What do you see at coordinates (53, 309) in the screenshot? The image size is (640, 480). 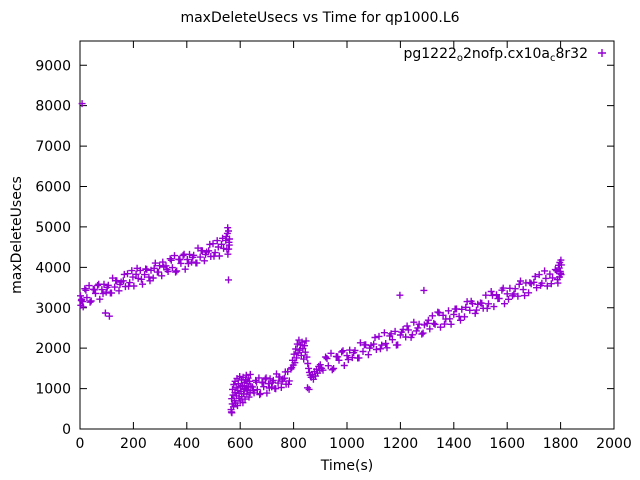 I see `y-tick-label: 3000` at bounding box center [53, 309].